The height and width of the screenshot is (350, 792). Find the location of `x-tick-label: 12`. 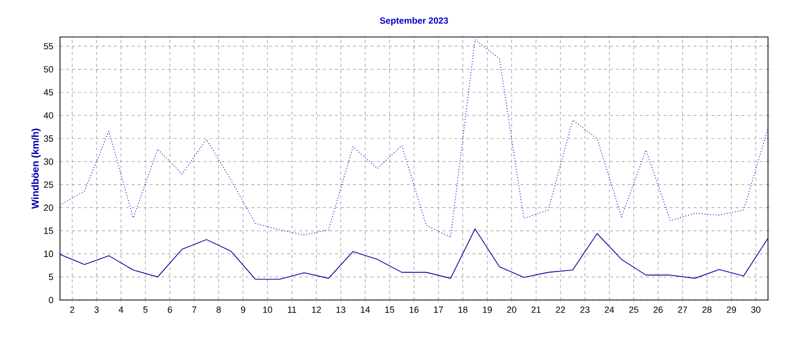

x-tick-label: 12 is located at coordinates (316, 309).